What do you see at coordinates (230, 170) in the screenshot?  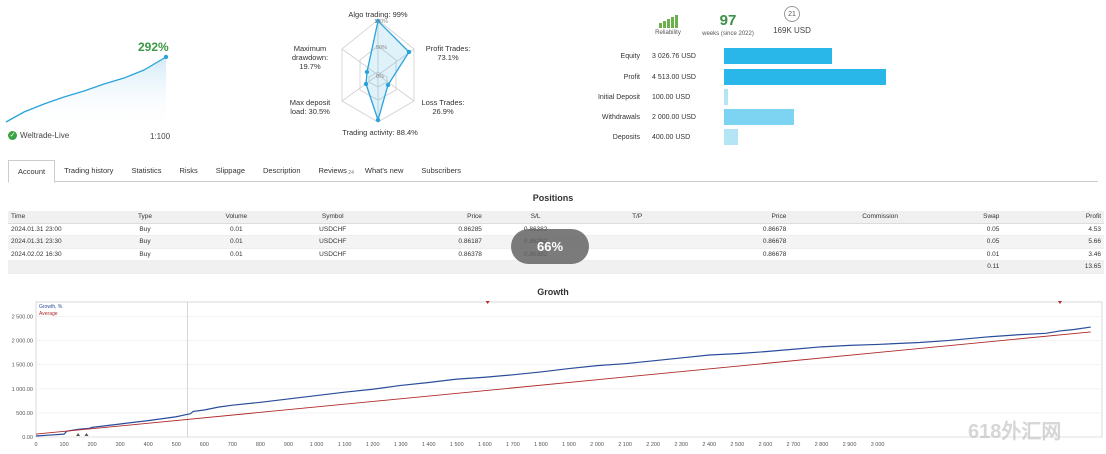 I see `tab-slippage: Slippage` at bounding box center [230, 170].